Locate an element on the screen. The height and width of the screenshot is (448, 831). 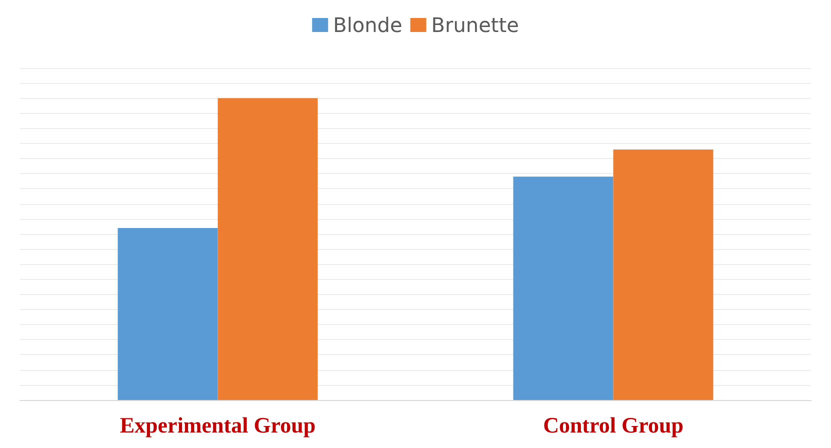
legend-label: Brunette is located at coordinates (475, 25).